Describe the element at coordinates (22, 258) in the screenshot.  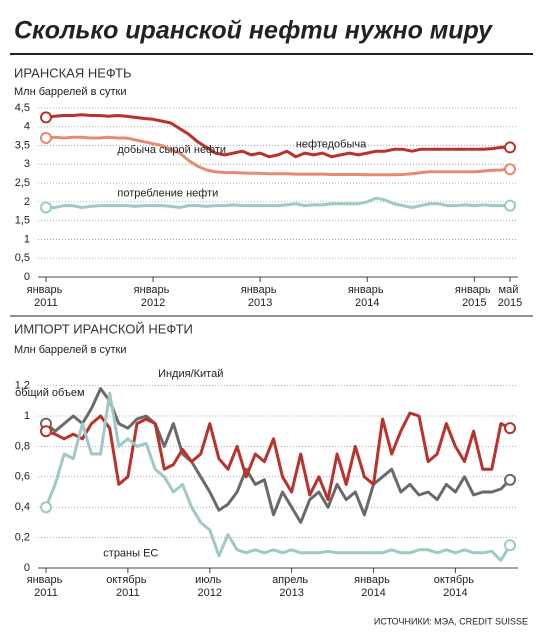
I see `y-tick-label: 0,5` at that location.